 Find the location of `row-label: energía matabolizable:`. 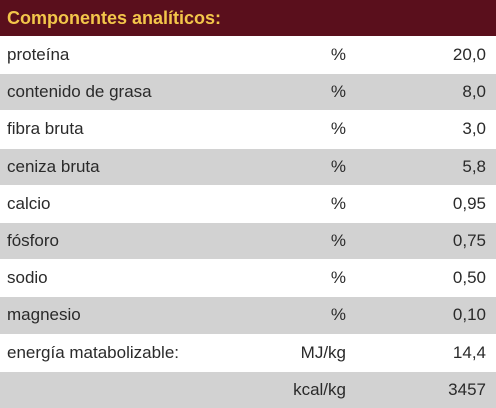

row-label: energía matabolizable: is located at coordinates (93, 352).